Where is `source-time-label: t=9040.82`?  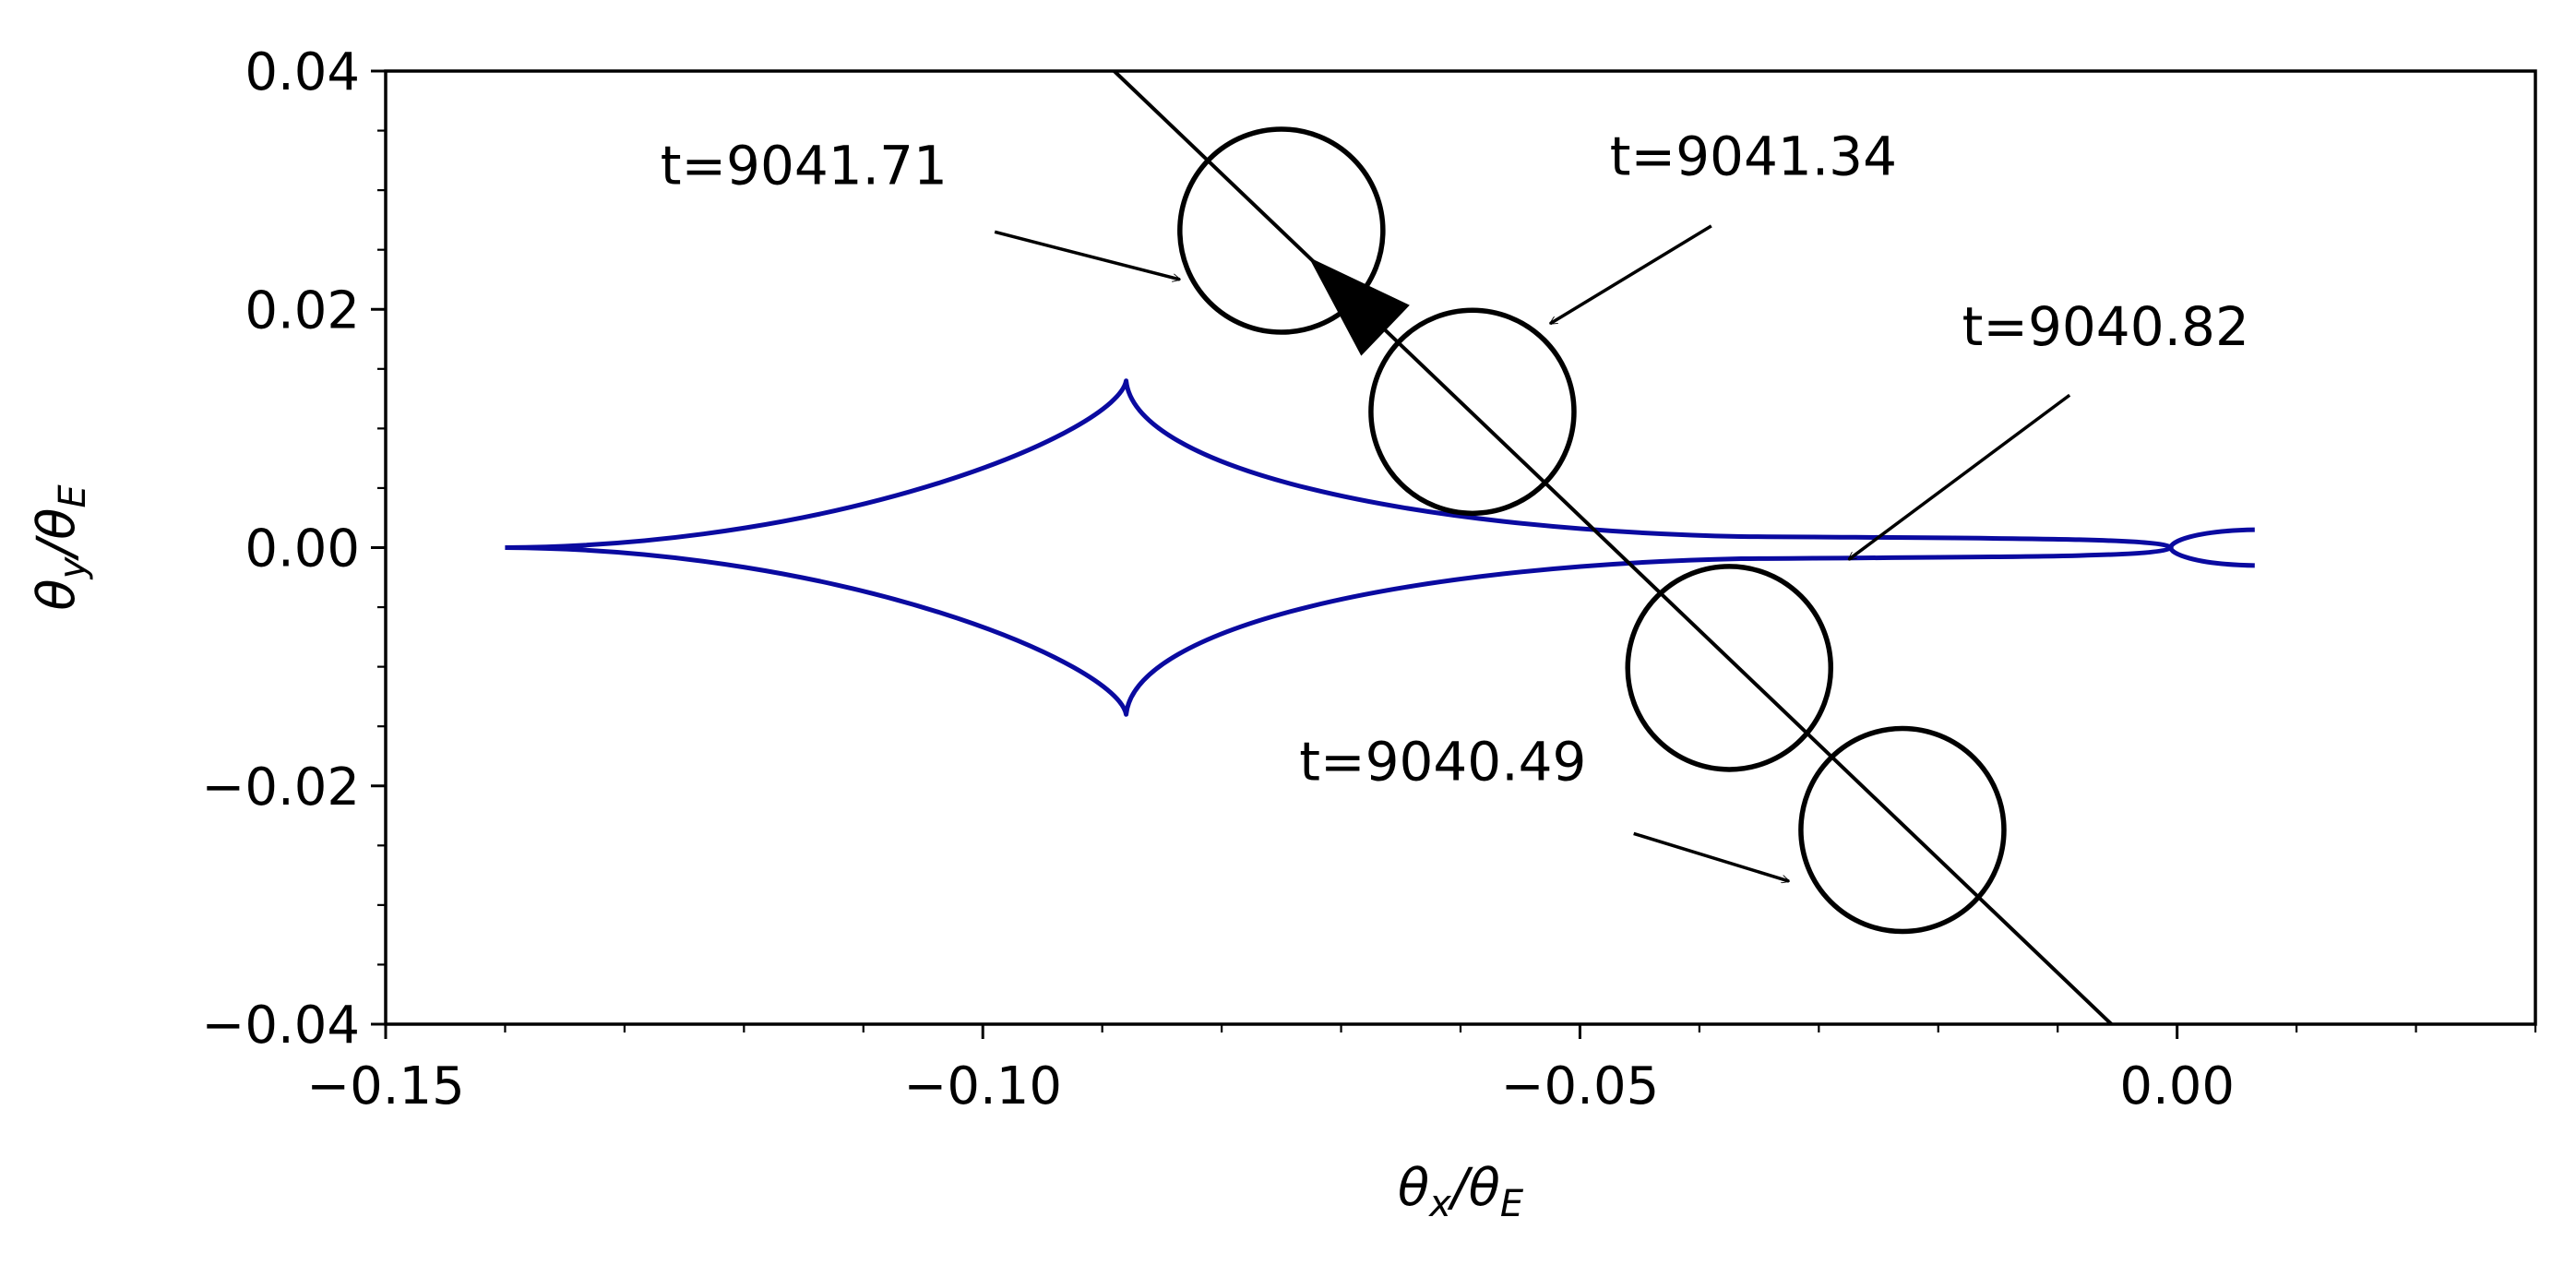 source-time-label: t=9040.82 is located at coordinates (2105, 326).